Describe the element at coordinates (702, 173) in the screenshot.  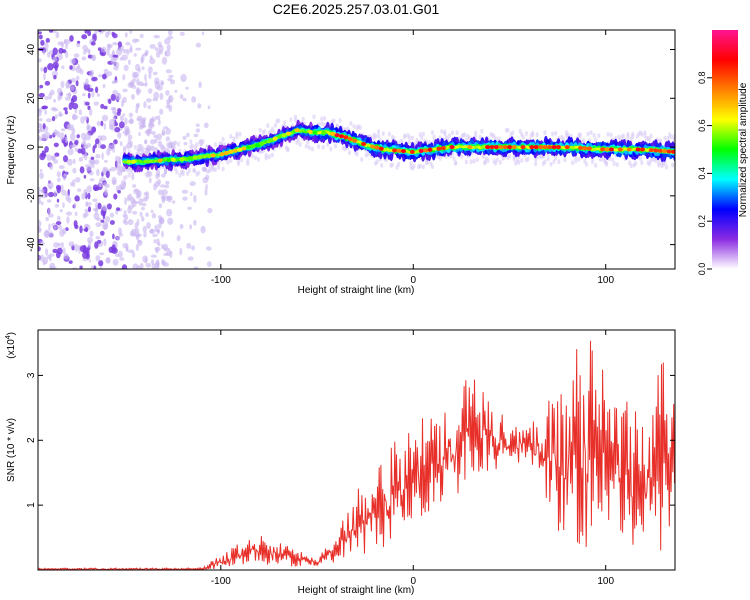
I see `colorbar-tick-label: 0.4` at that location.